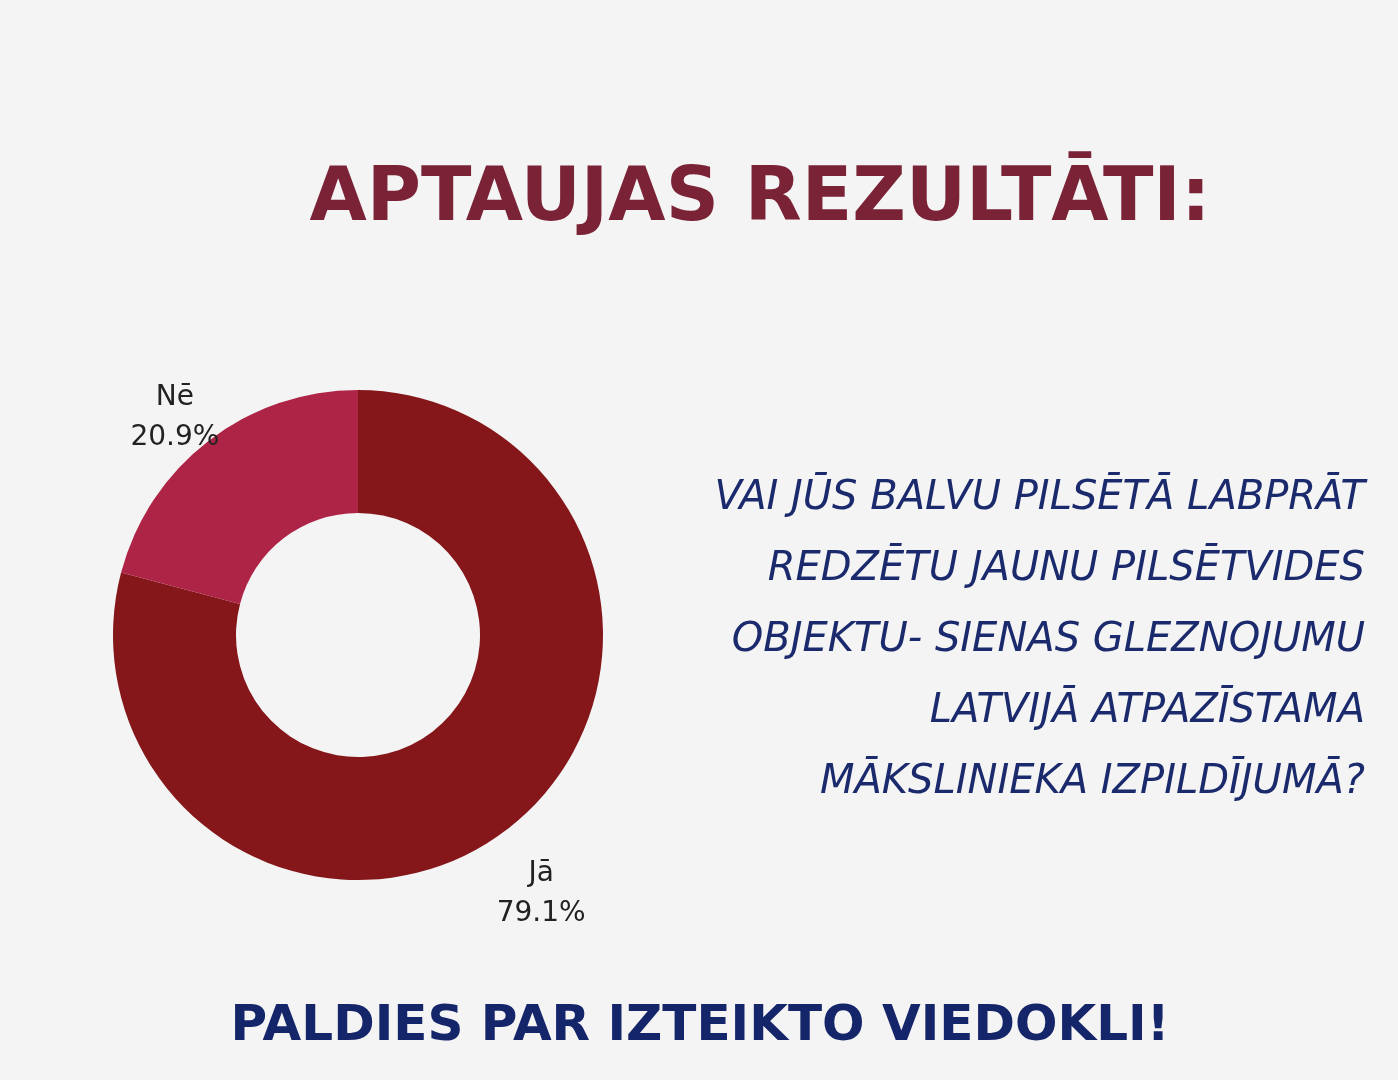 The width and height of the screenshot is (1398, 1080). Describe the element at coordinates (175, 436) in the screenshot. I see `data-label: 20.9%` at that location.